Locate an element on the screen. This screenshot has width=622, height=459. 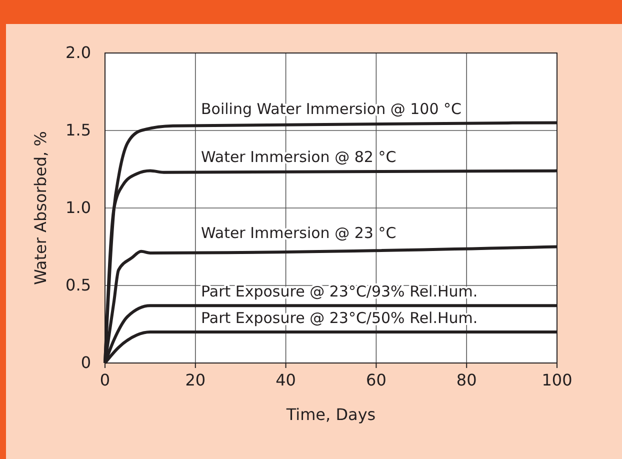
x-tick-label: 40 is located at coordinates (286, 380).